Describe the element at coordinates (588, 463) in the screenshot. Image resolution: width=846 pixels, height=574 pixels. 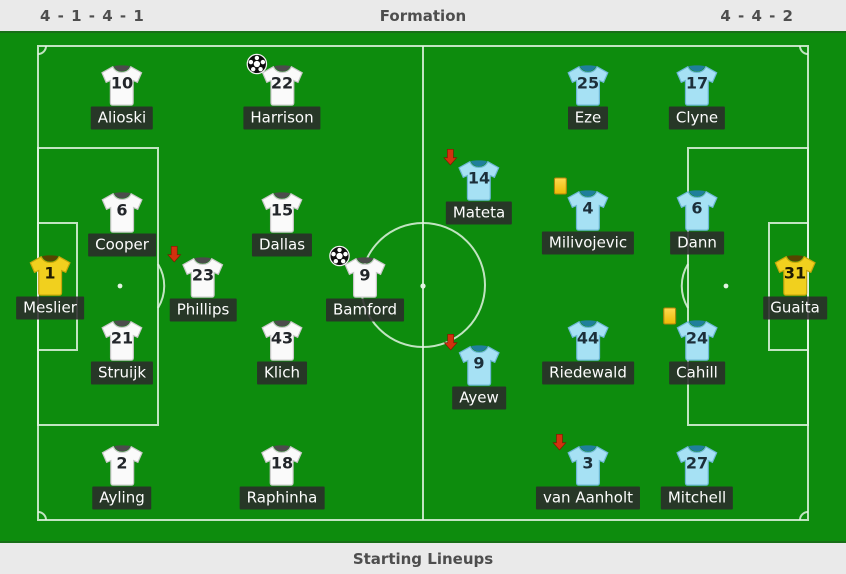
I see `shirt-number: 3` at that location.